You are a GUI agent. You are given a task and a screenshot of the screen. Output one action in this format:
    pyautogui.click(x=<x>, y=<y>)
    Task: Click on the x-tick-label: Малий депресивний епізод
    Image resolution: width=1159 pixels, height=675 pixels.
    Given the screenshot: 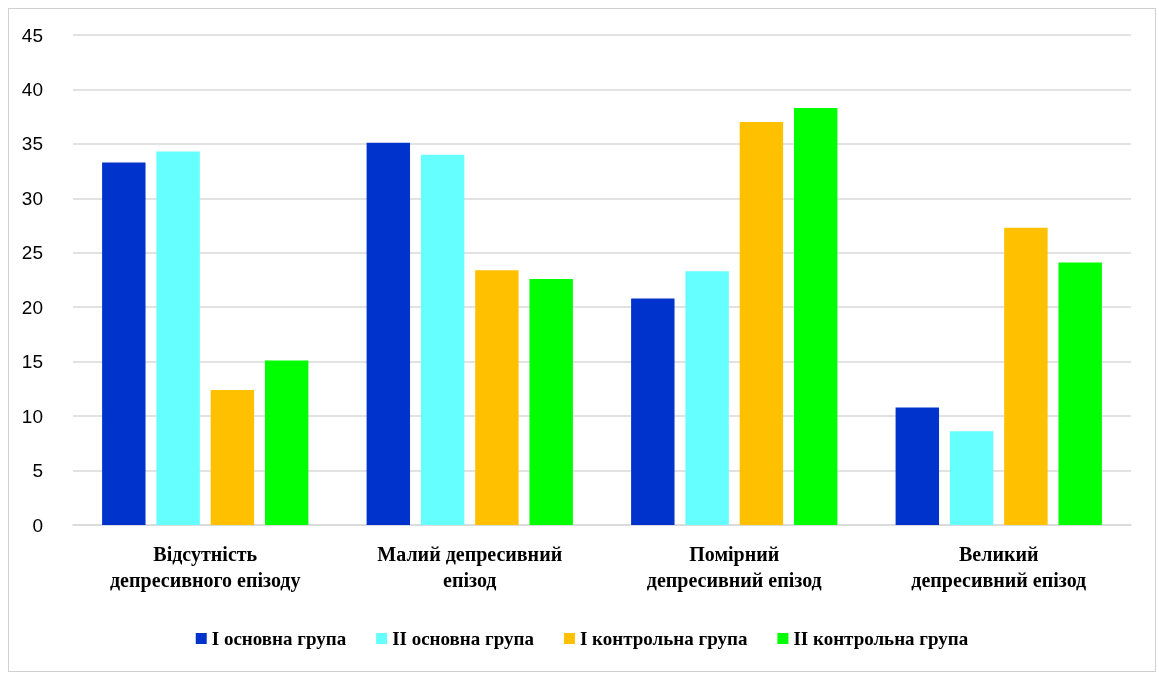 What is the action you would take?
    pyautogui.click(x=470, y=567)
    